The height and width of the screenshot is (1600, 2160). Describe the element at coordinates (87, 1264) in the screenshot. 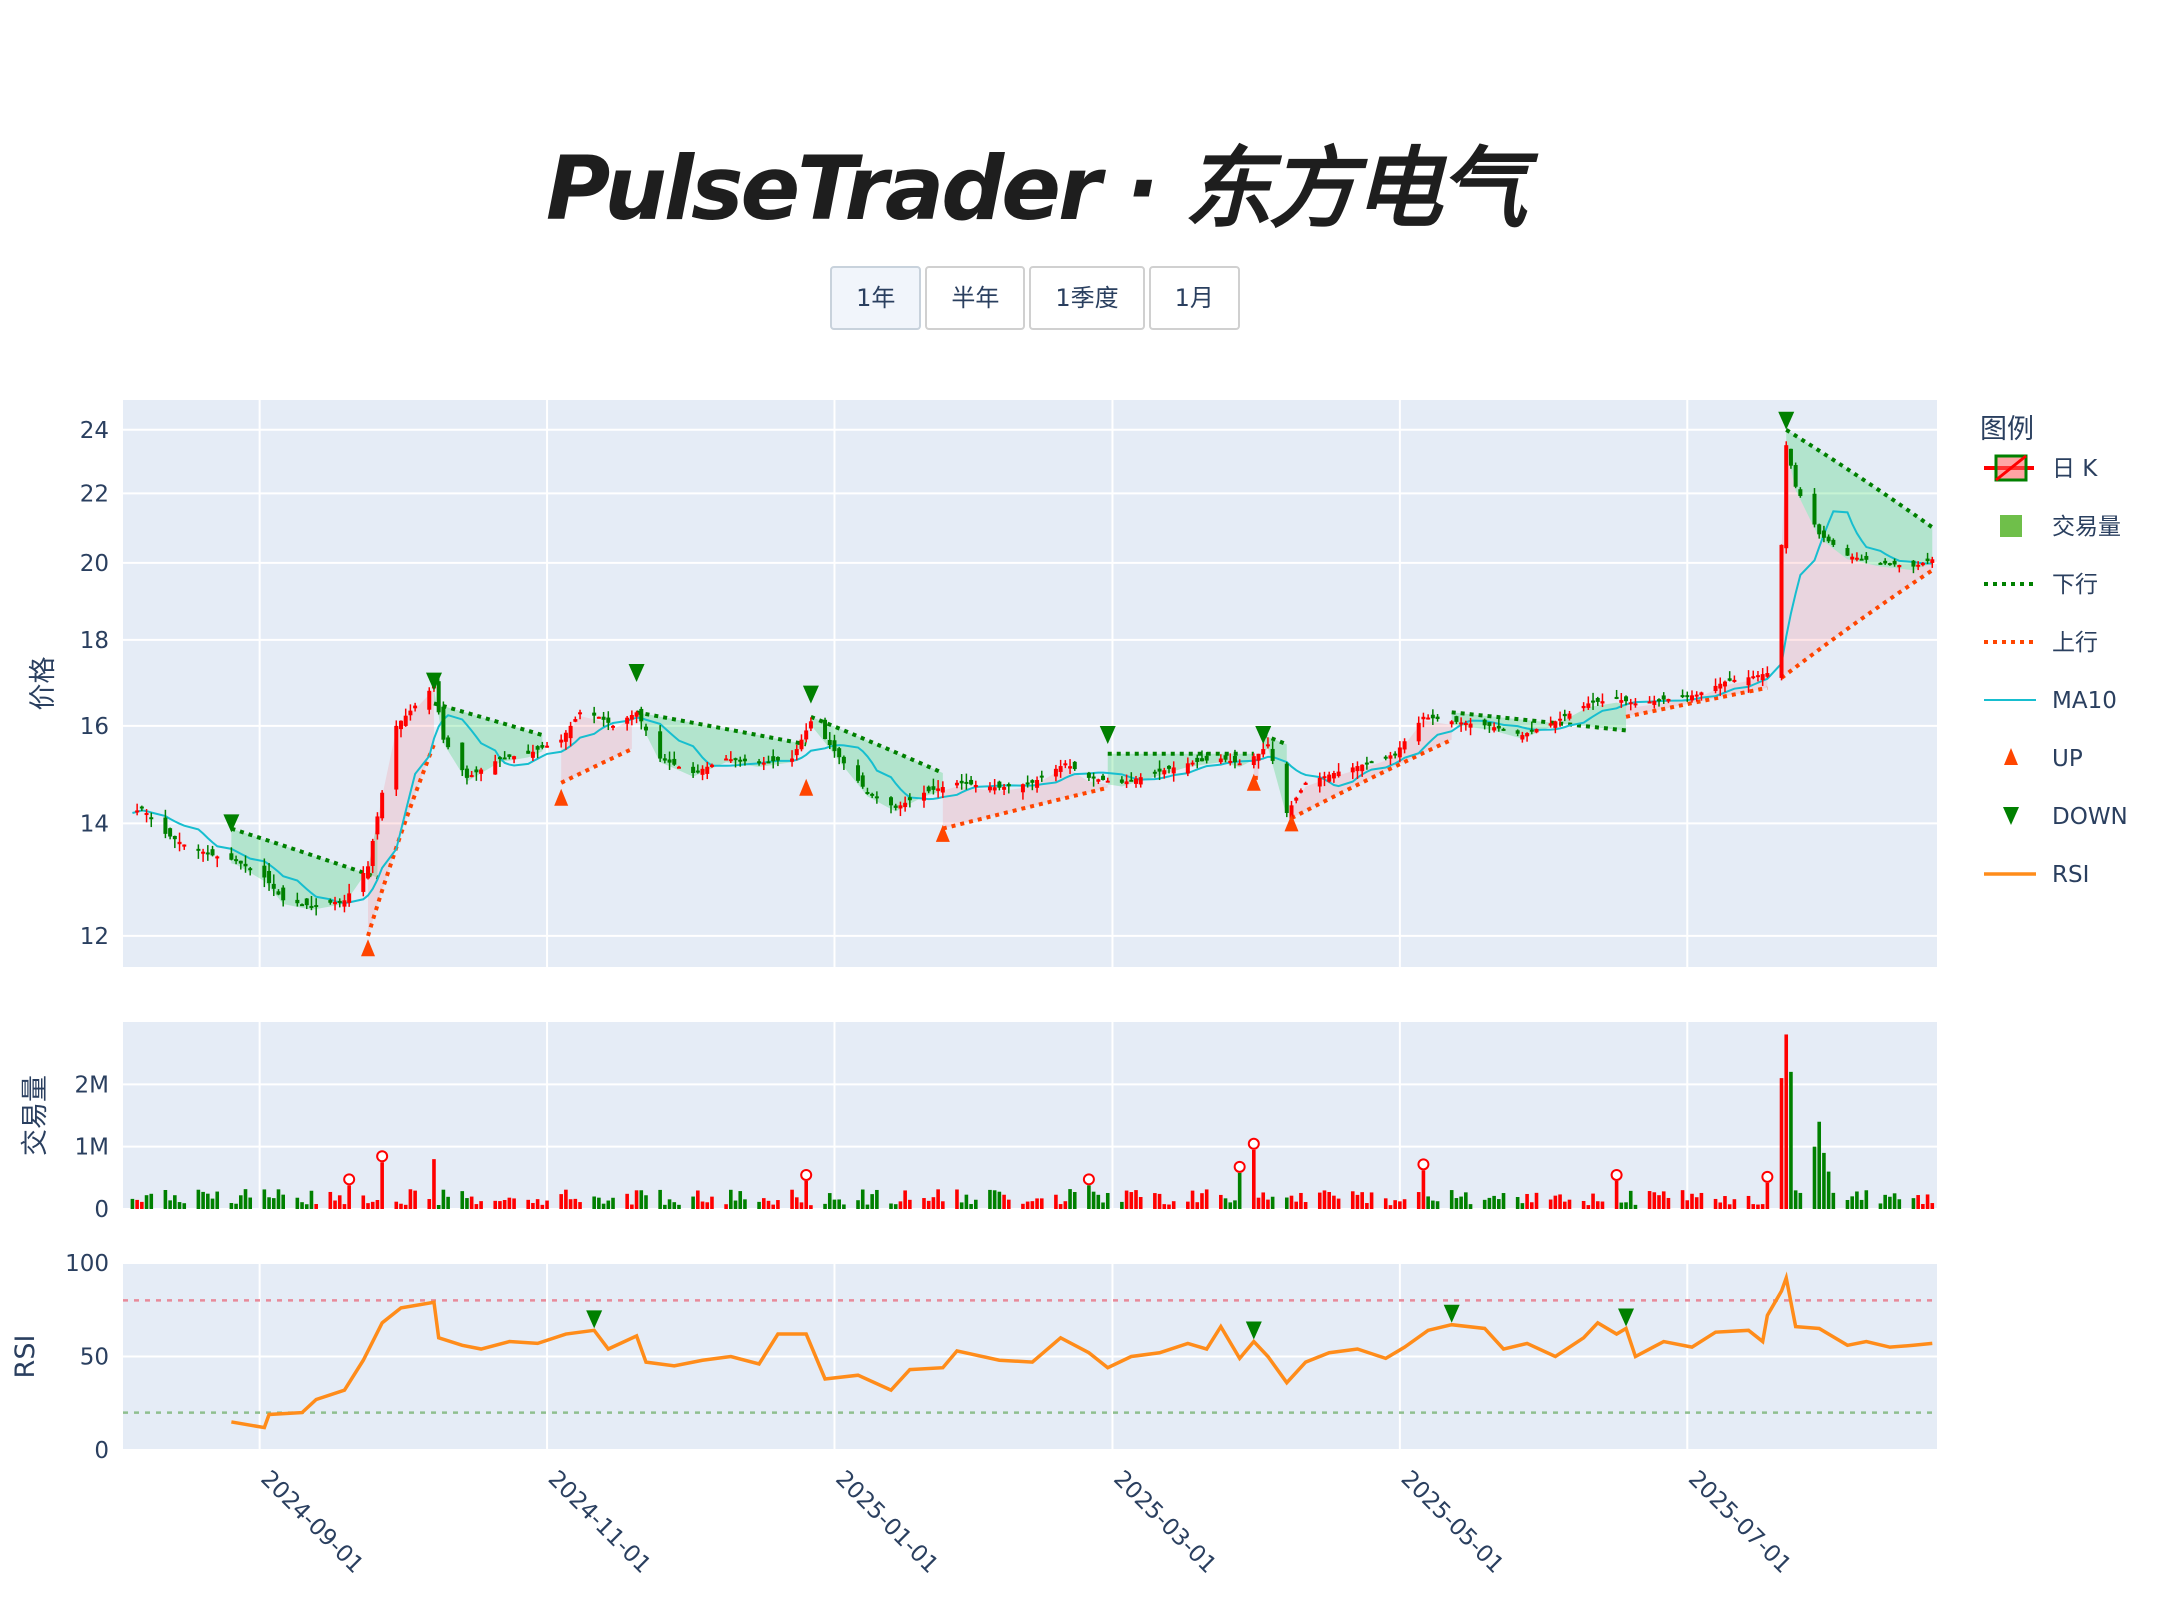

I see `rsi-tick-label: 100` at that location.